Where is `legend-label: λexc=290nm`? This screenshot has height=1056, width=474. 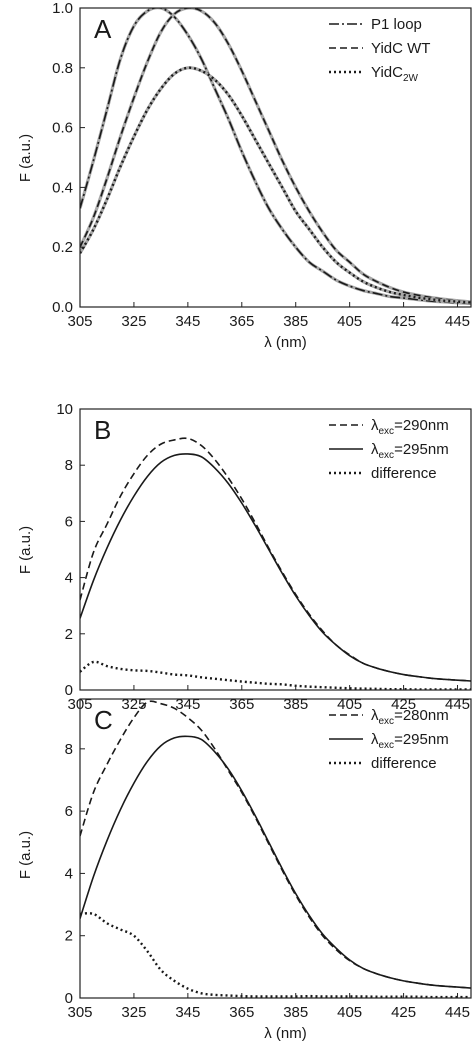 legend-label: λexc=290nm is located at coordinates (410, 427).